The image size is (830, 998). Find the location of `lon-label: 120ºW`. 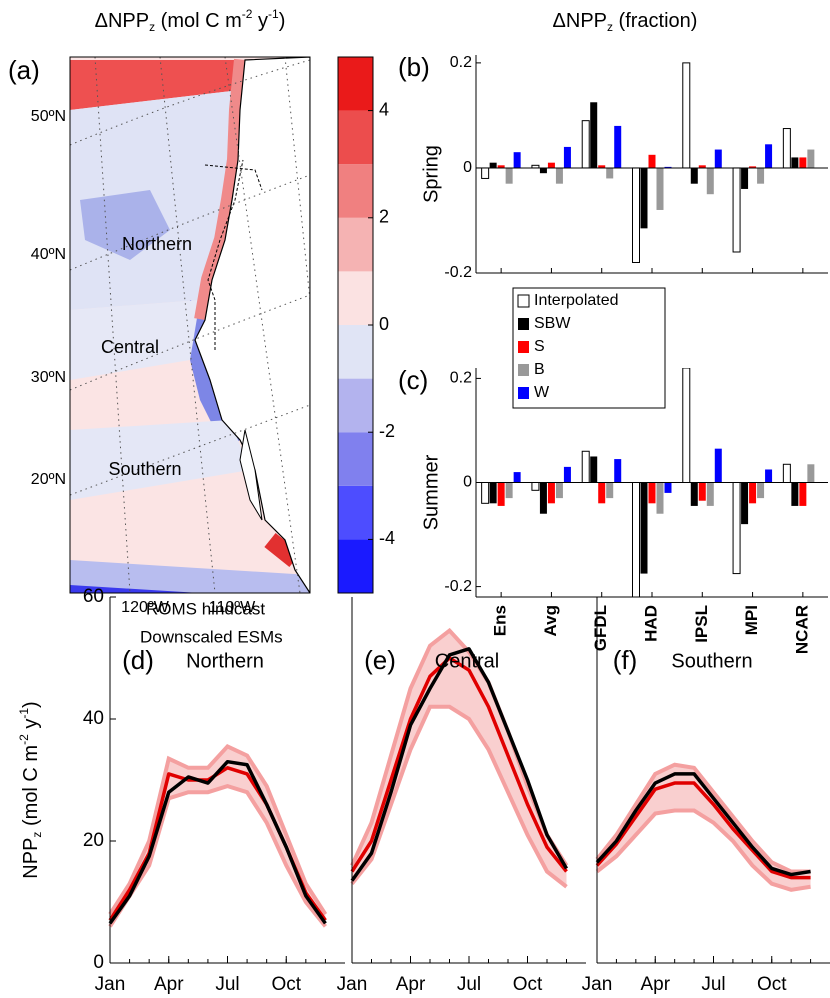

lon-label: 120ºW is located at coordinates (145, 607).